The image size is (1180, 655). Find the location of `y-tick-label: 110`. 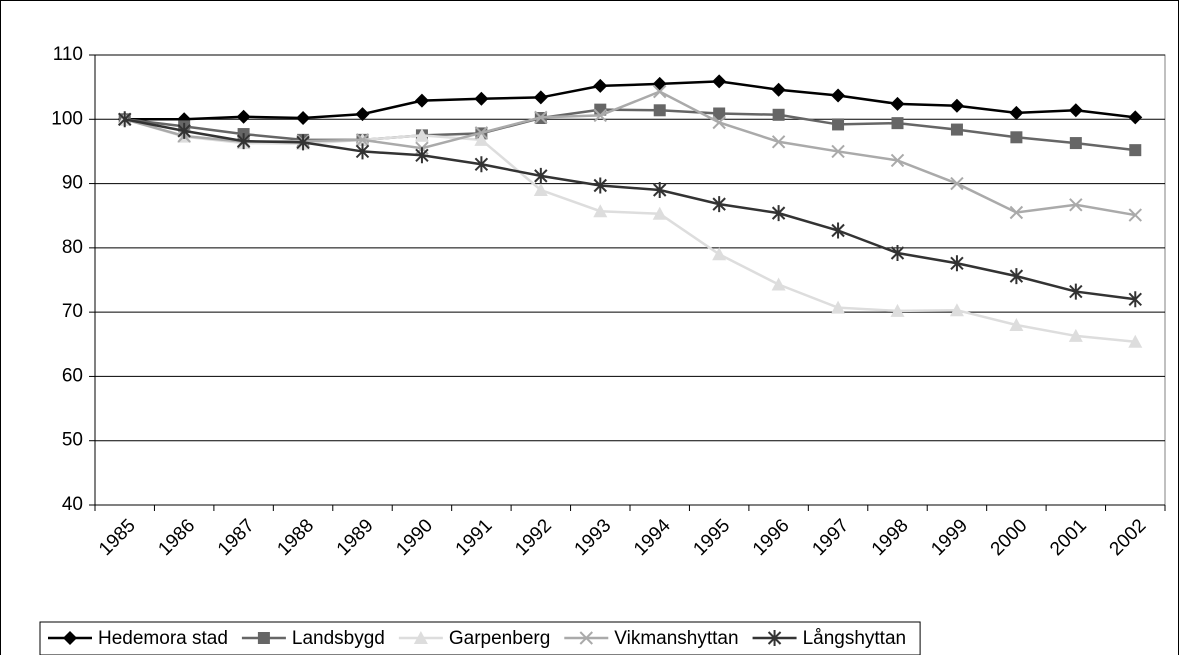

y-tick-label: 110 is located at coordinates (68, 54).